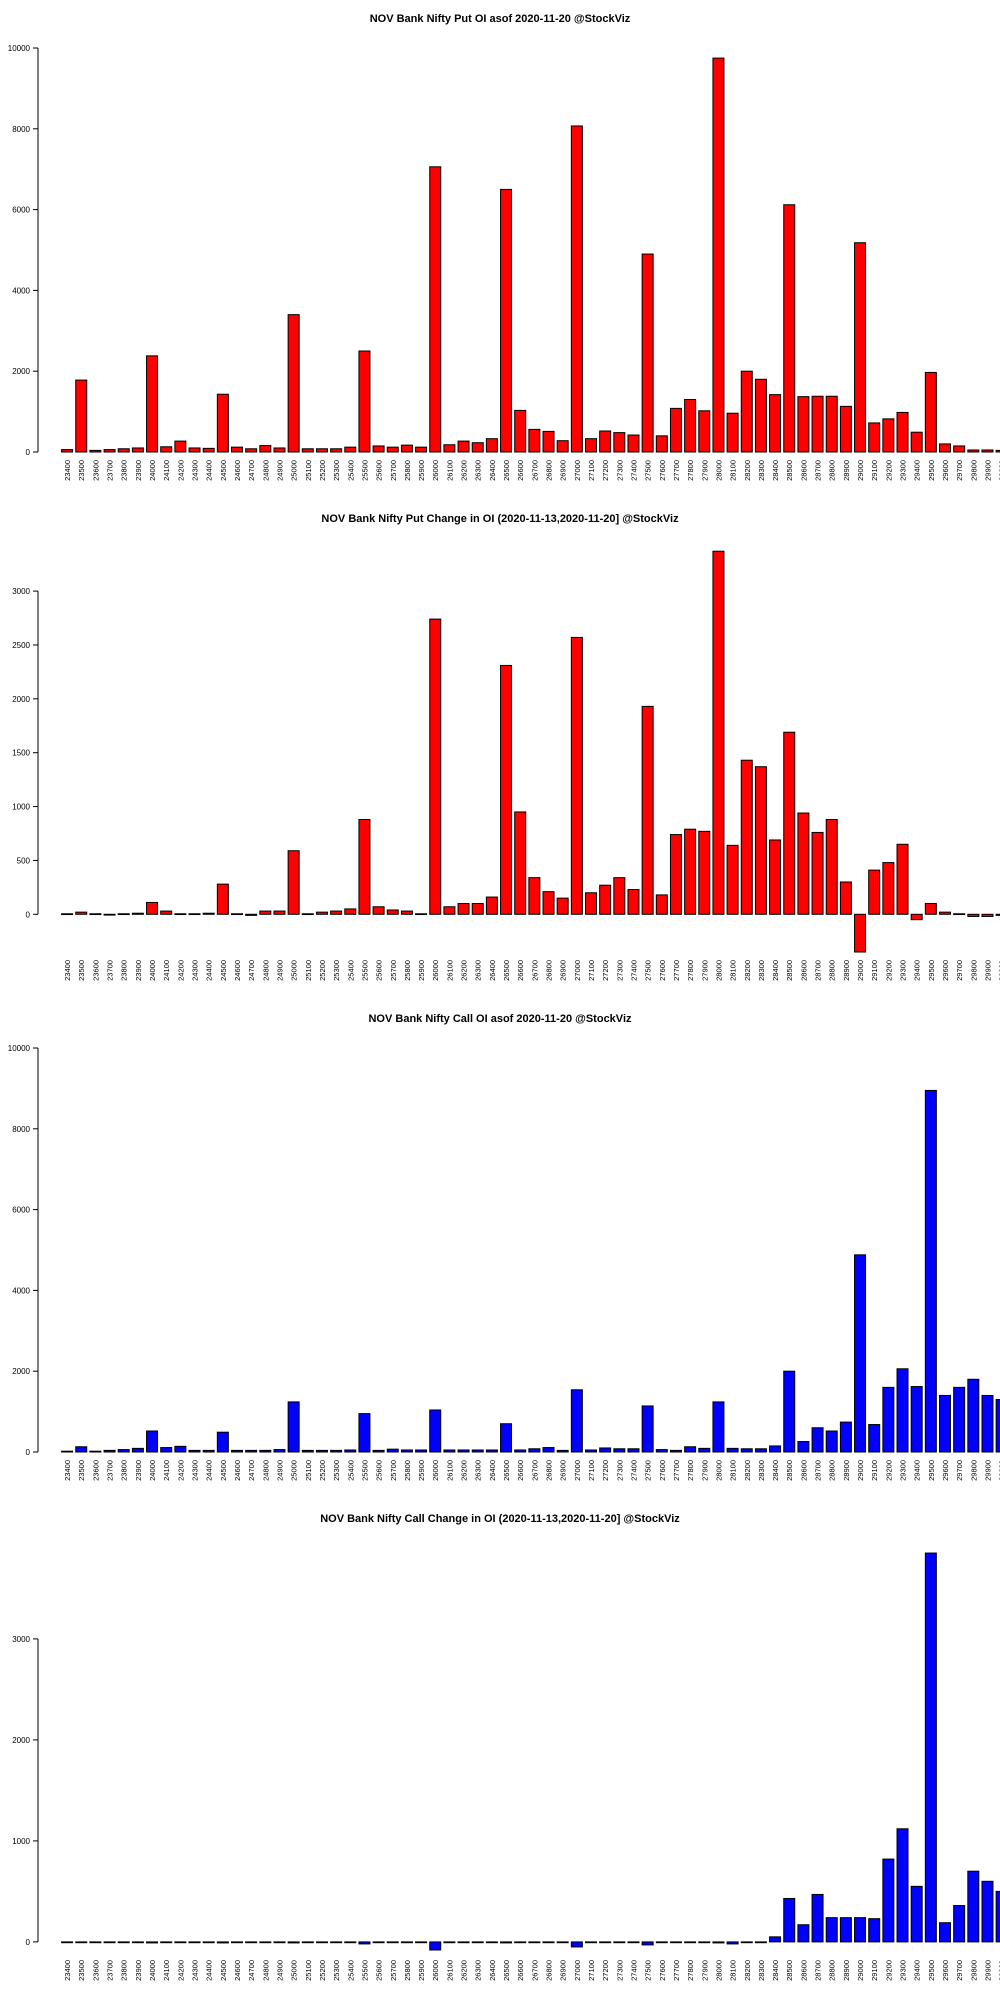  Describe the element at coordinates (166, 1470) in the screenshot. I see `x-tick-label: 24100` at that location.